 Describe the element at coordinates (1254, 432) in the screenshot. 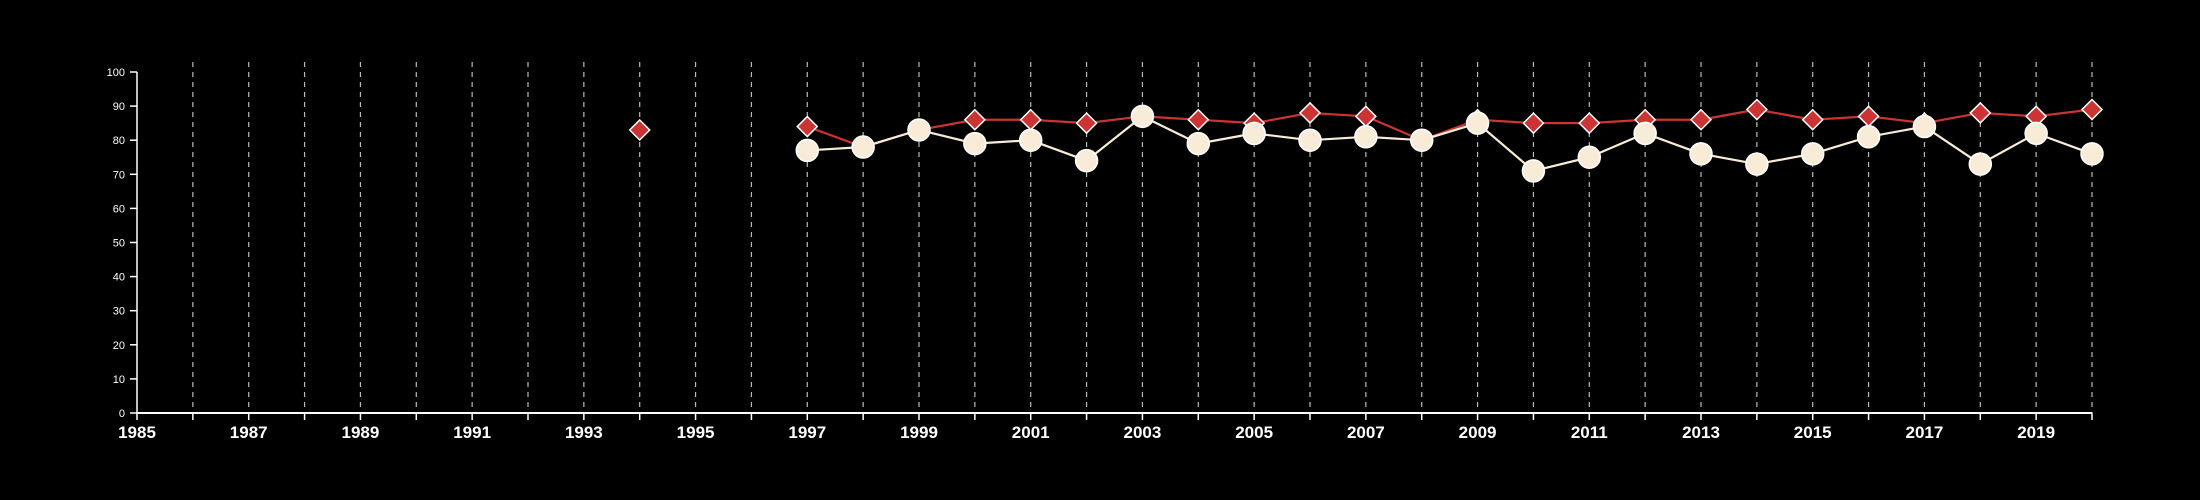

I see `x-tick-label: 2005` at that location.